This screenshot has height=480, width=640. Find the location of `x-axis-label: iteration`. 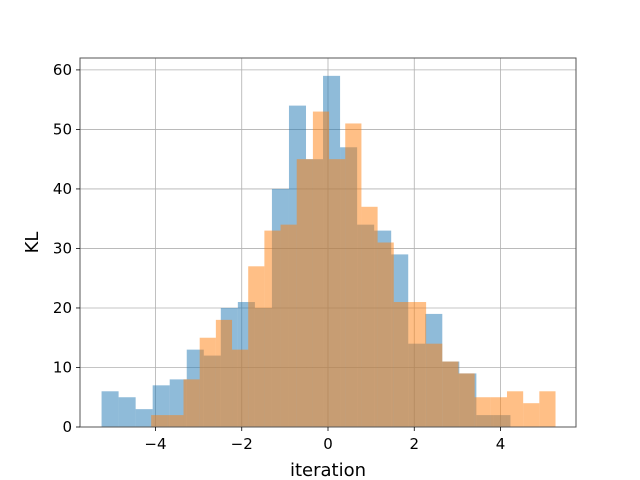

x-axis-label: iteration is located at coordinates (328, 470).